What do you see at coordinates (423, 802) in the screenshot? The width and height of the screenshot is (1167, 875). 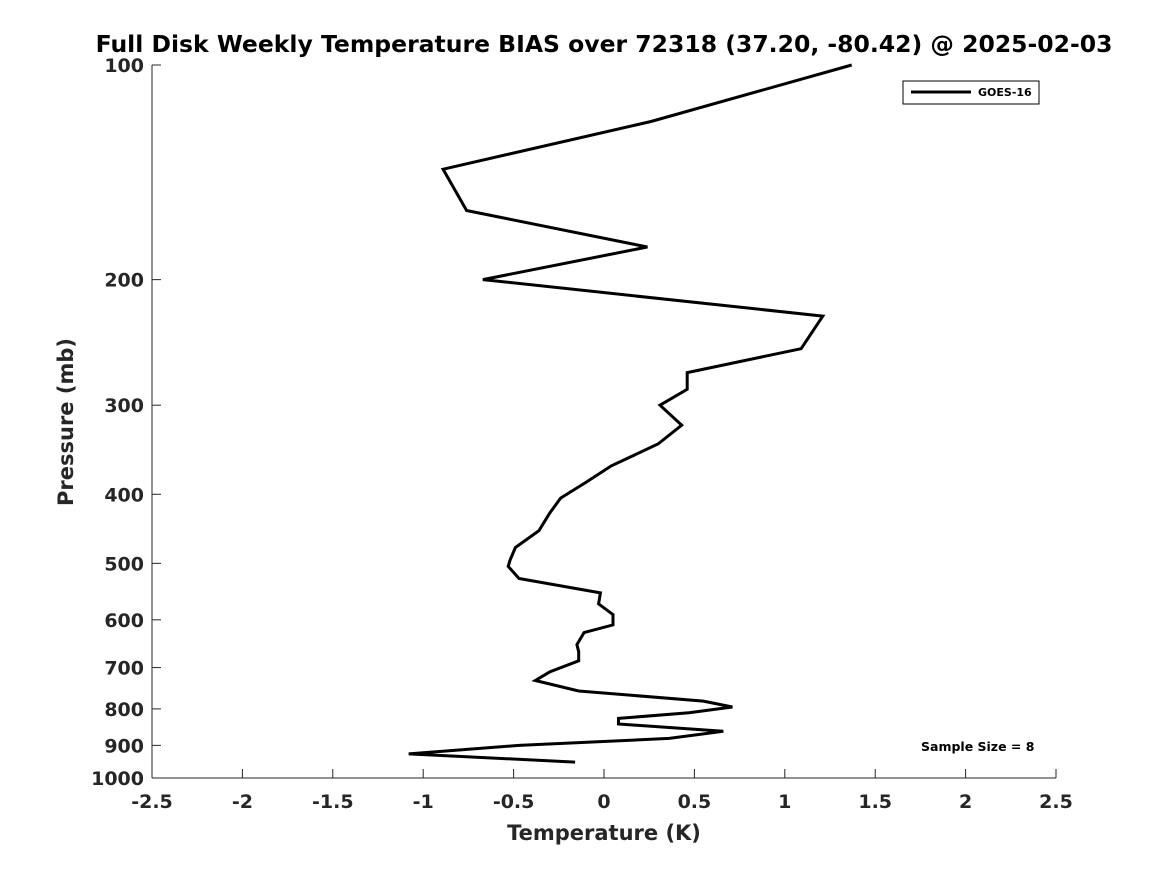 I see `x-tick-label: -1` at bounding box center [423, 802].